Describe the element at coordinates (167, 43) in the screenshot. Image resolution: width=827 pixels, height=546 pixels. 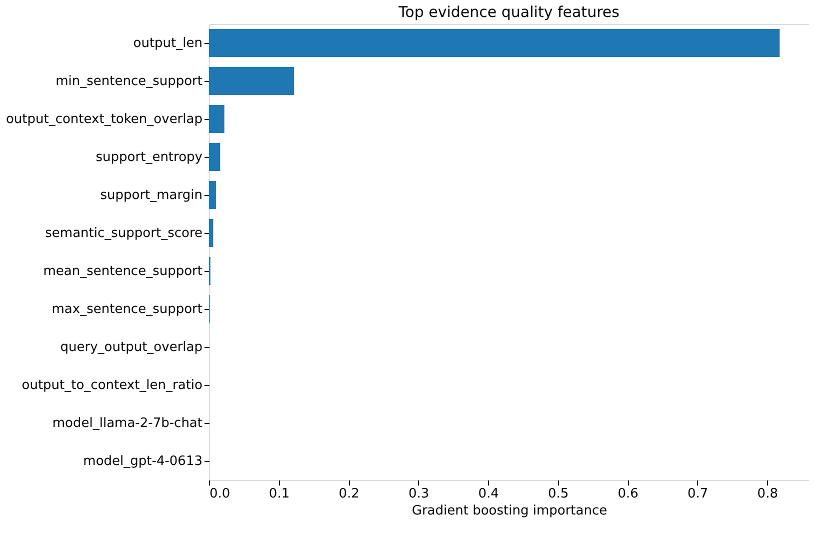
I see `y-tick-label: output_len` at that location.